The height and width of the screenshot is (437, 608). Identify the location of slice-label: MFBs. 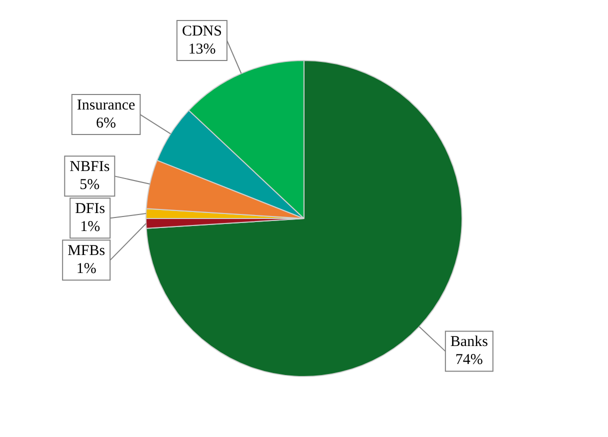
(87, 251).